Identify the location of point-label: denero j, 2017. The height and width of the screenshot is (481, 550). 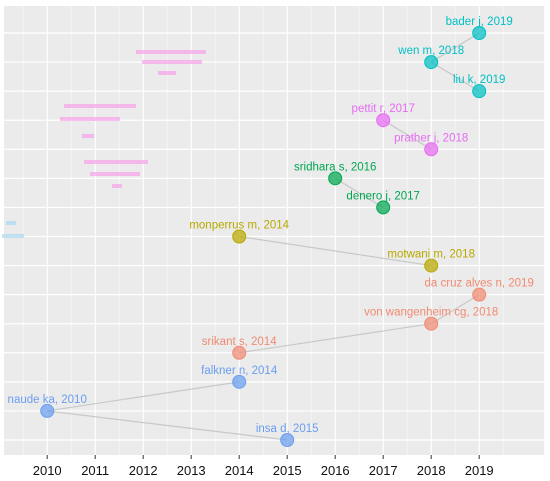
(383, 196).